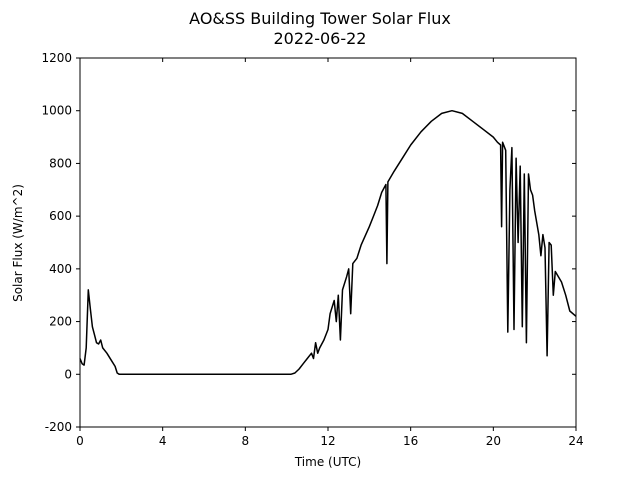 This screenshot has width=640, height=480. I want to click on y-tick-label: 400, so click(60, 269).